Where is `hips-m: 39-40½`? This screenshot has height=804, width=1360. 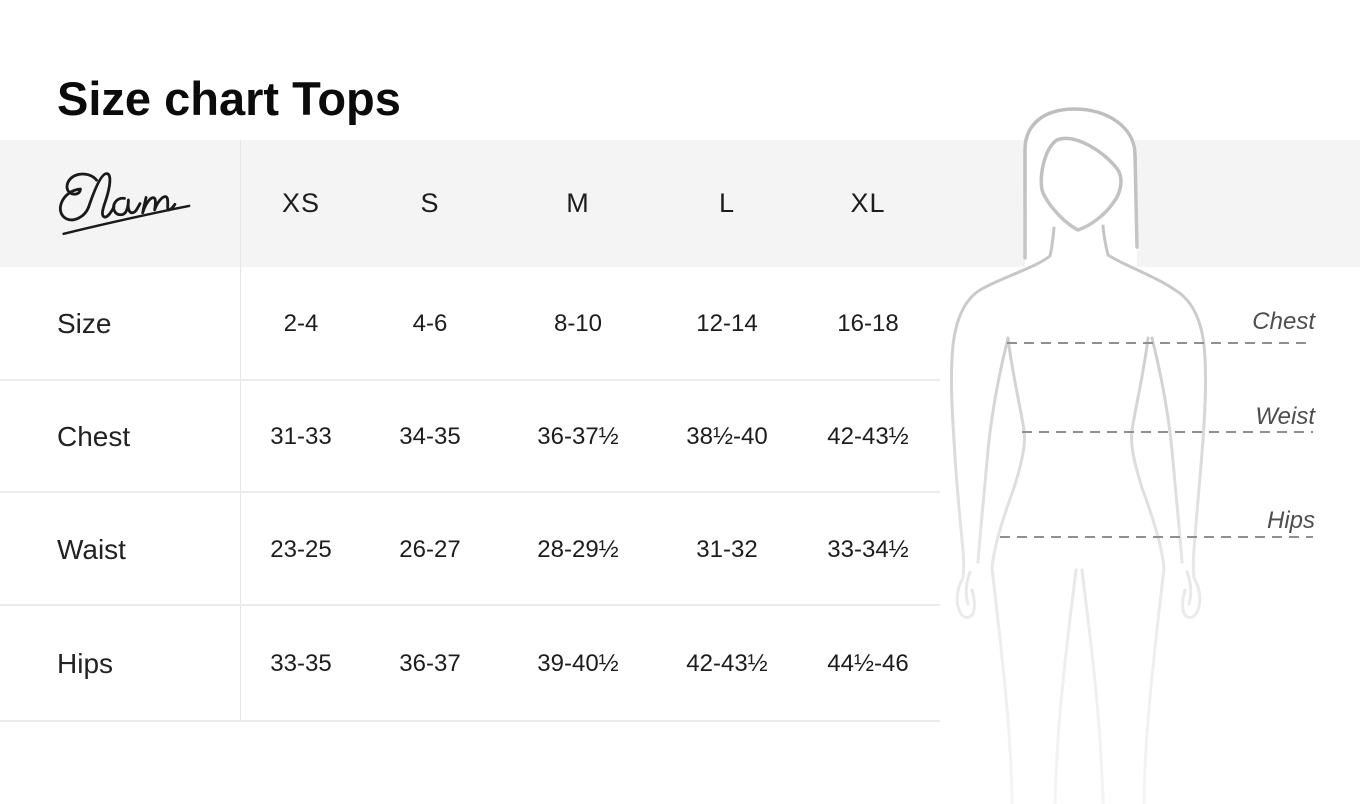
hips-m: 39-40½ is located at coordinates (578, 663).